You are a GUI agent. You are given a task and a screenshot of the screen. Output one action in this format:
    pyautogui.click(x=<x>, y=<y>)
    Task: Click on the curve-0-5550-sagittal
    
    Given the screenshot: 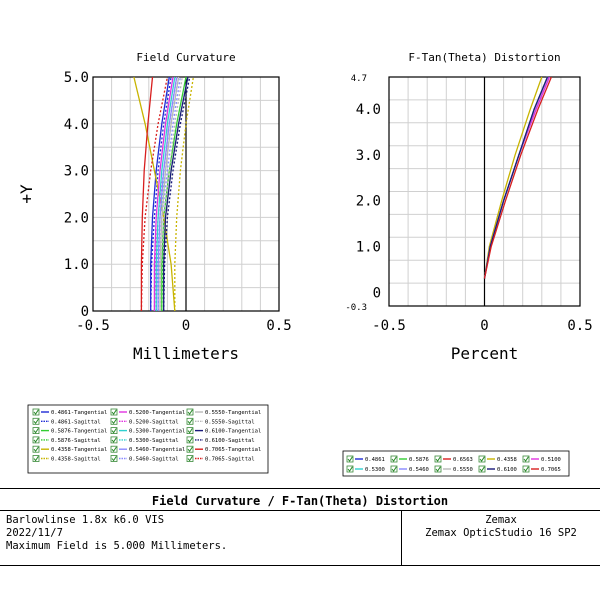 What is the action you would take?
    pyautogui.click(x=171, y=194)
    